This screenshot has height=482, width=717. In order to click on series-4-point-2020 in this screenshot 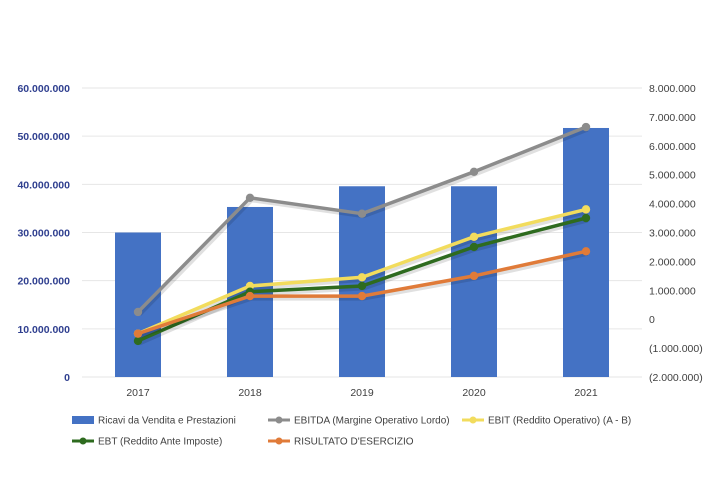, I will do `click(474, 276)`.